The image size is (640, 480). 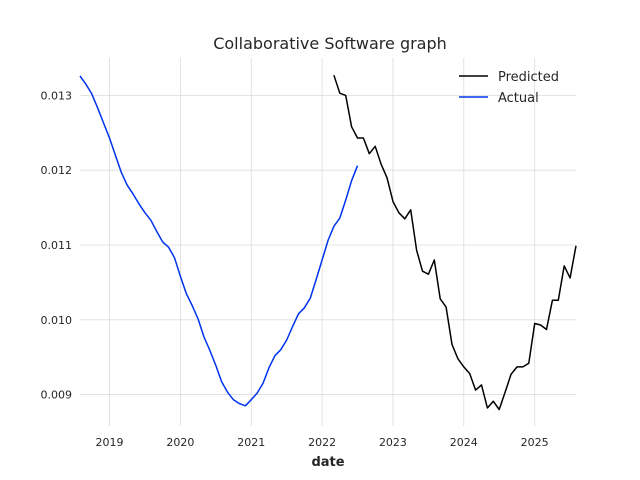 What do you see at coordinates (509, 88) in the screenshot?
I see `legend: Predicted Actual` at bounding box center [509, 88].